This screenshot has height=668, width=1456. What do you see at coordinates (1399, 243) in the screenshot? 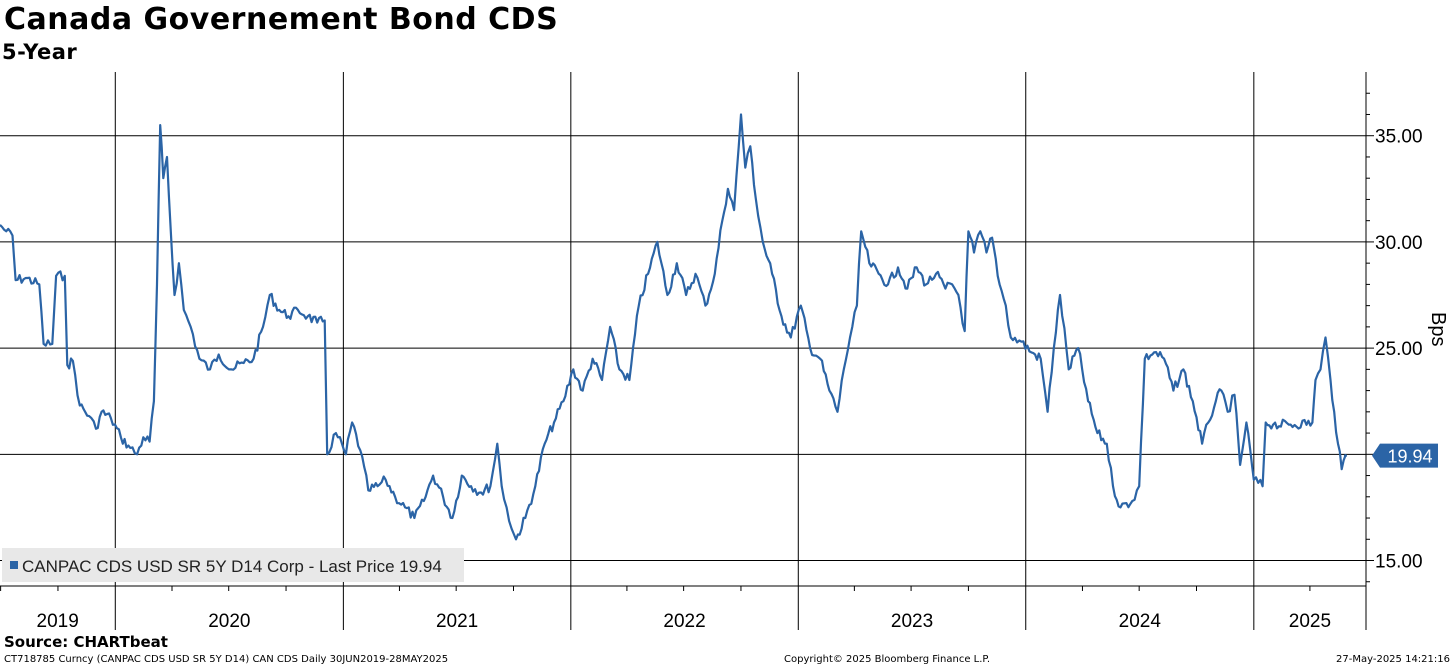
I see `ytick-label-30: 30.00` at bounding box center [1399, 243].